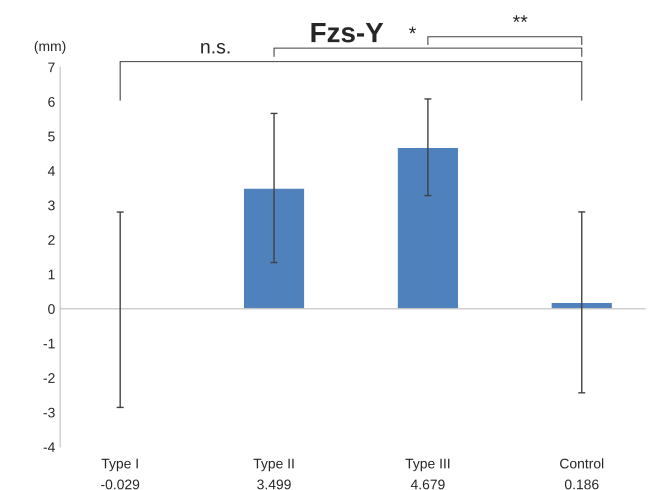 This screenshot has height=490, width=654. What do you see at coordinates (274, 485) in the screenshot?
I see `data-label: 3.499` at bounding box center [274, 485].